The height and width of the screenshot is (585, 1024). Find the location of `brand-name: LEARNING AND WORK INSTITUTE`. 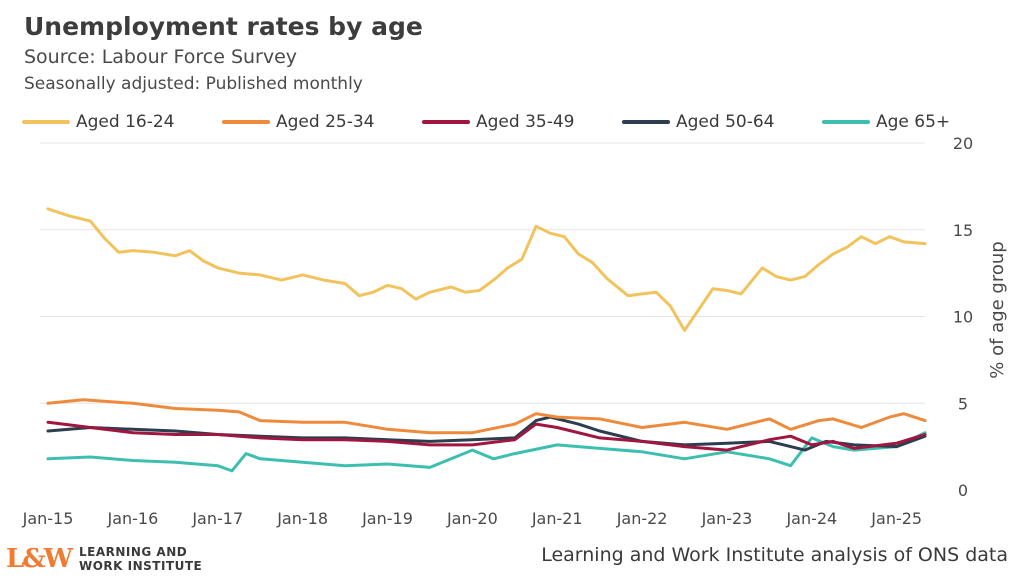

brand-name: LEARNING AND WORK INSTITUTE is located at coordinates (140, 559).